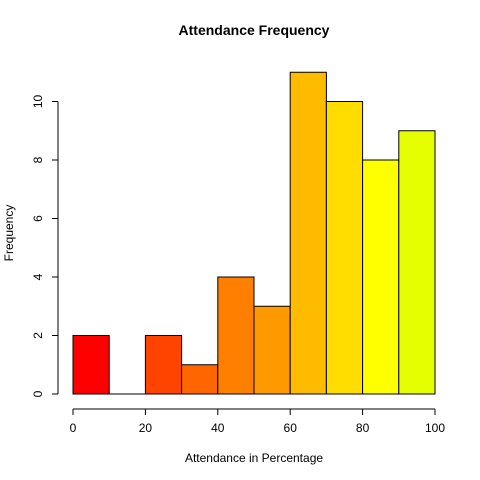 The height and width of the screenshot is (480, 480). I want to click on y-tick-label: 0, so click(38, 393).